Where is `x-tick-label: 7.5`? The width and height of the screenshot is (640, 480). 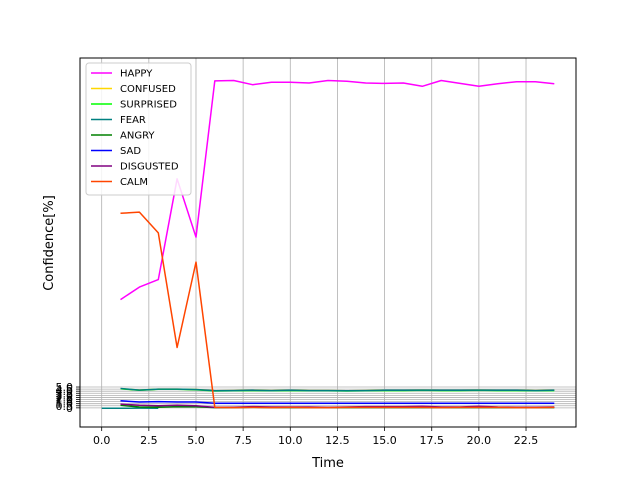 x-tick-label: 7.5 is located at coordinates (243, 440).